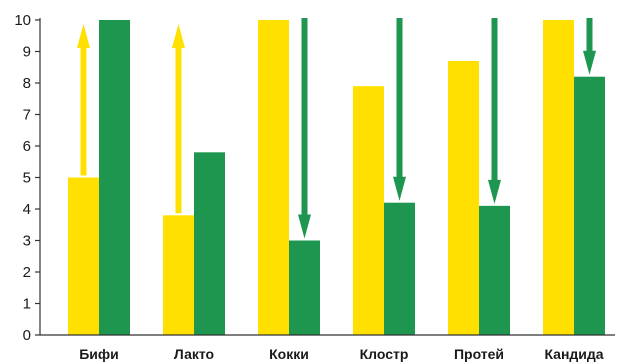 Image resolution: width=619 pixels, height=363 pixels. What do you see at coordinates (27, 52) in the screenshot?
I see `y-tick-label-9: 9` at bounding box center [27, 52].